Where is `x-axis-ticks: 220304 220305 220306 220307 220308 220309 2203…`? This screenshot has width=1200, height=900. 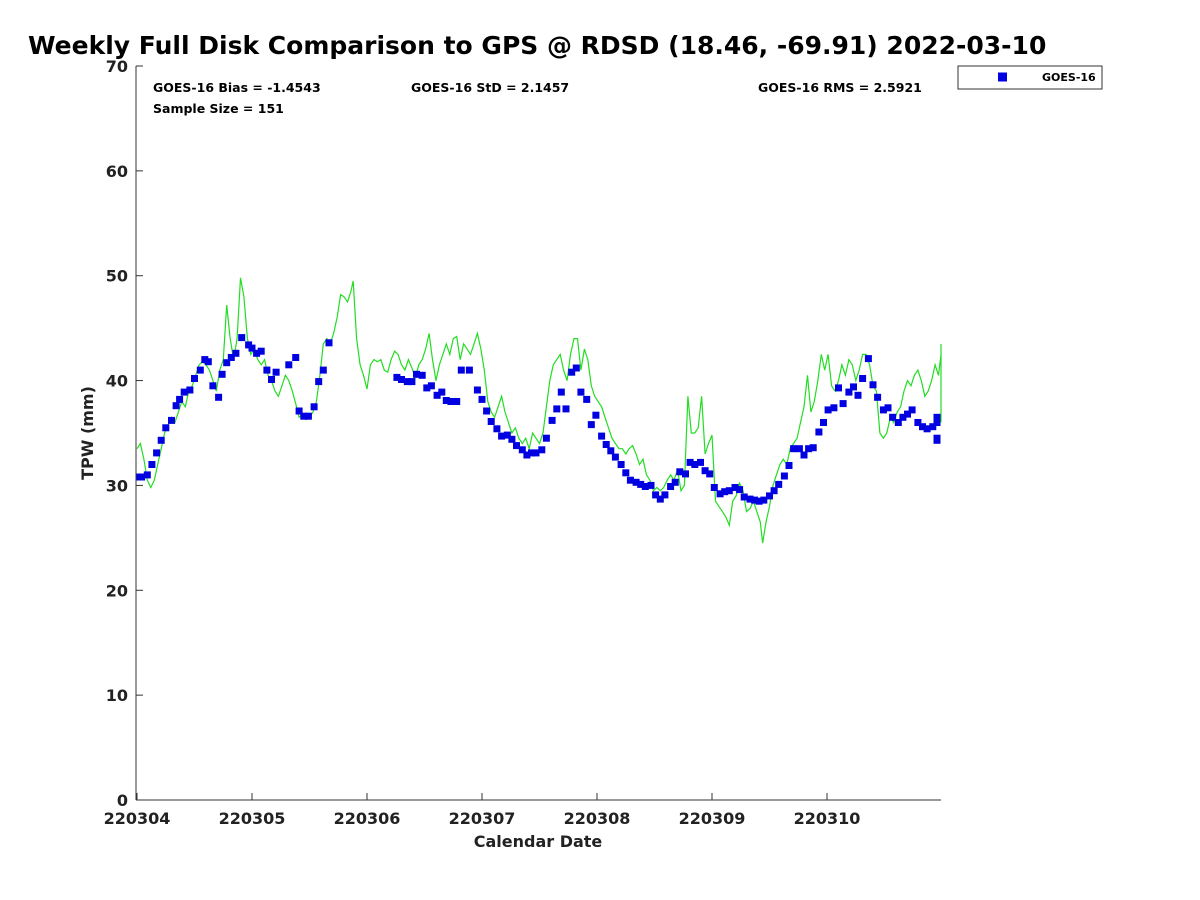 x-axis-ticks: 220304 220305 220306 220307 220308 220309 2203… is located at coordinates (482, 810).